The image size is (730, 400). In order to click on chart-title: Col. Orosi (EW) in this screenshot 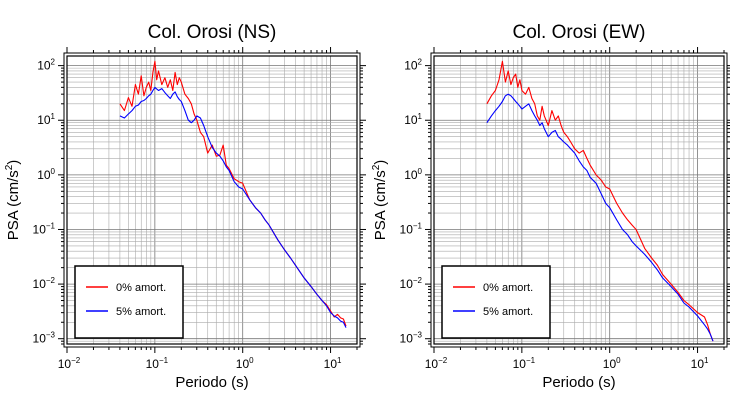, I will do `click(579, 32)`.